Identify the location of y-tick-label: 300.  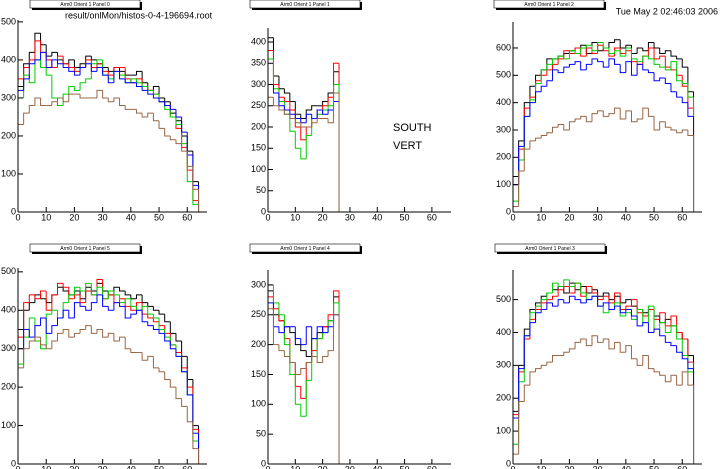
(8, 348).